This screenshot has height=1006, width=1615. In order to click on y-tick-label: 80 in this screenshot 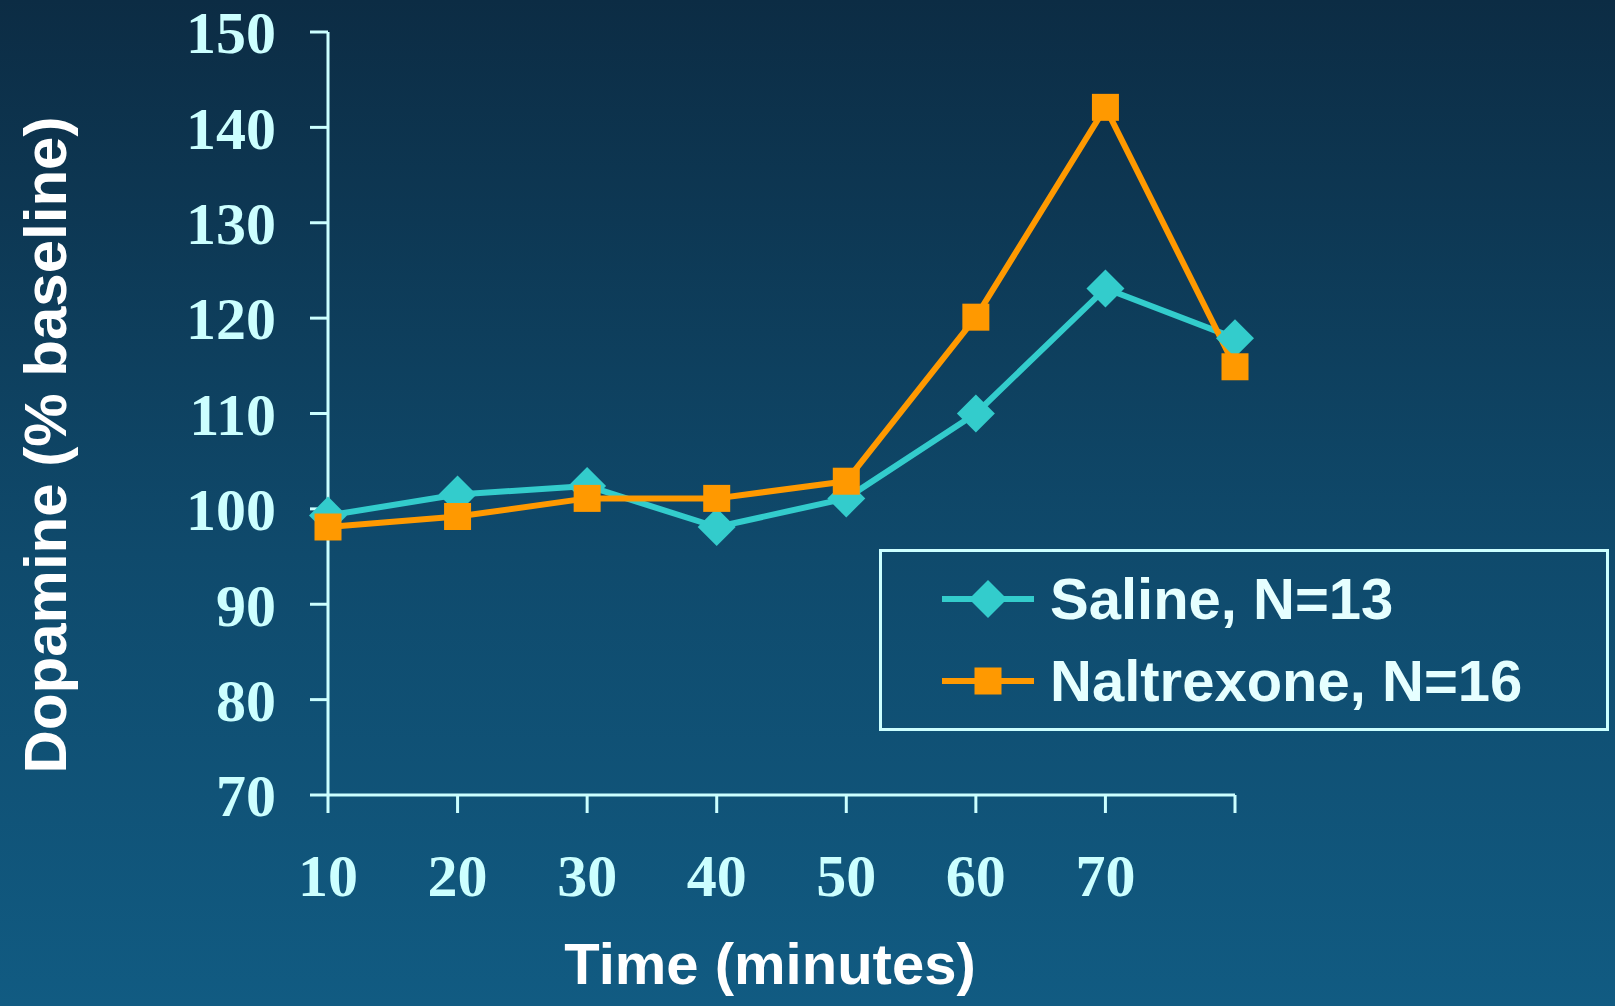, I will do `click(246, 700)`.